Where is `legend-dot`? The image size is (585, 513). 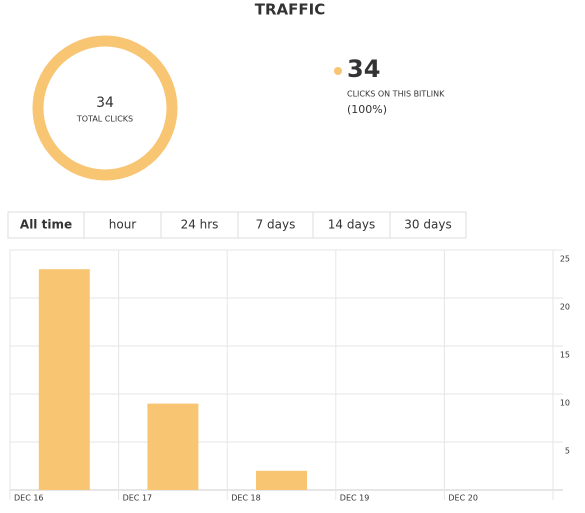 legend-dot is located at coordinates (338, 71).